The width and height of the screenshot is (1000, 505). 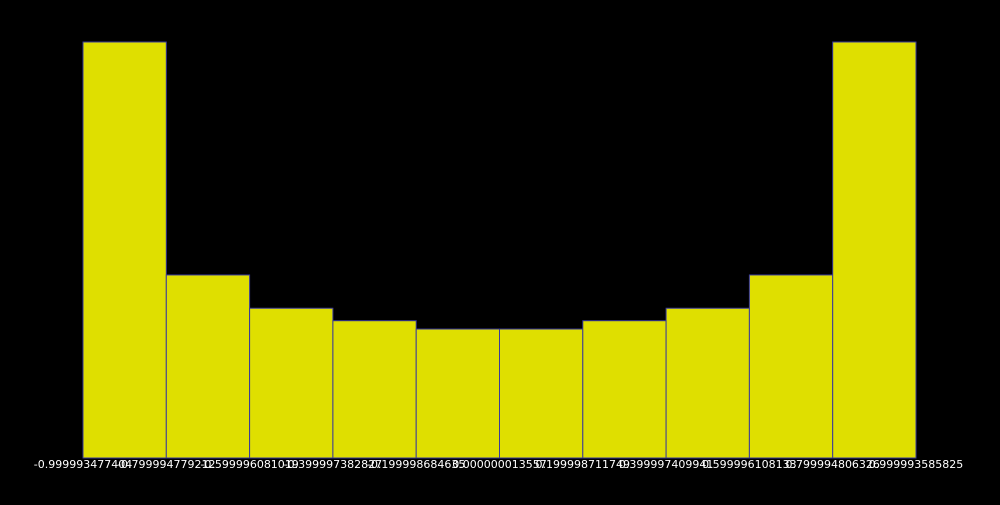 I want to click on x-tick-label-6: 0.000000013557, so click(x=499, y=464).